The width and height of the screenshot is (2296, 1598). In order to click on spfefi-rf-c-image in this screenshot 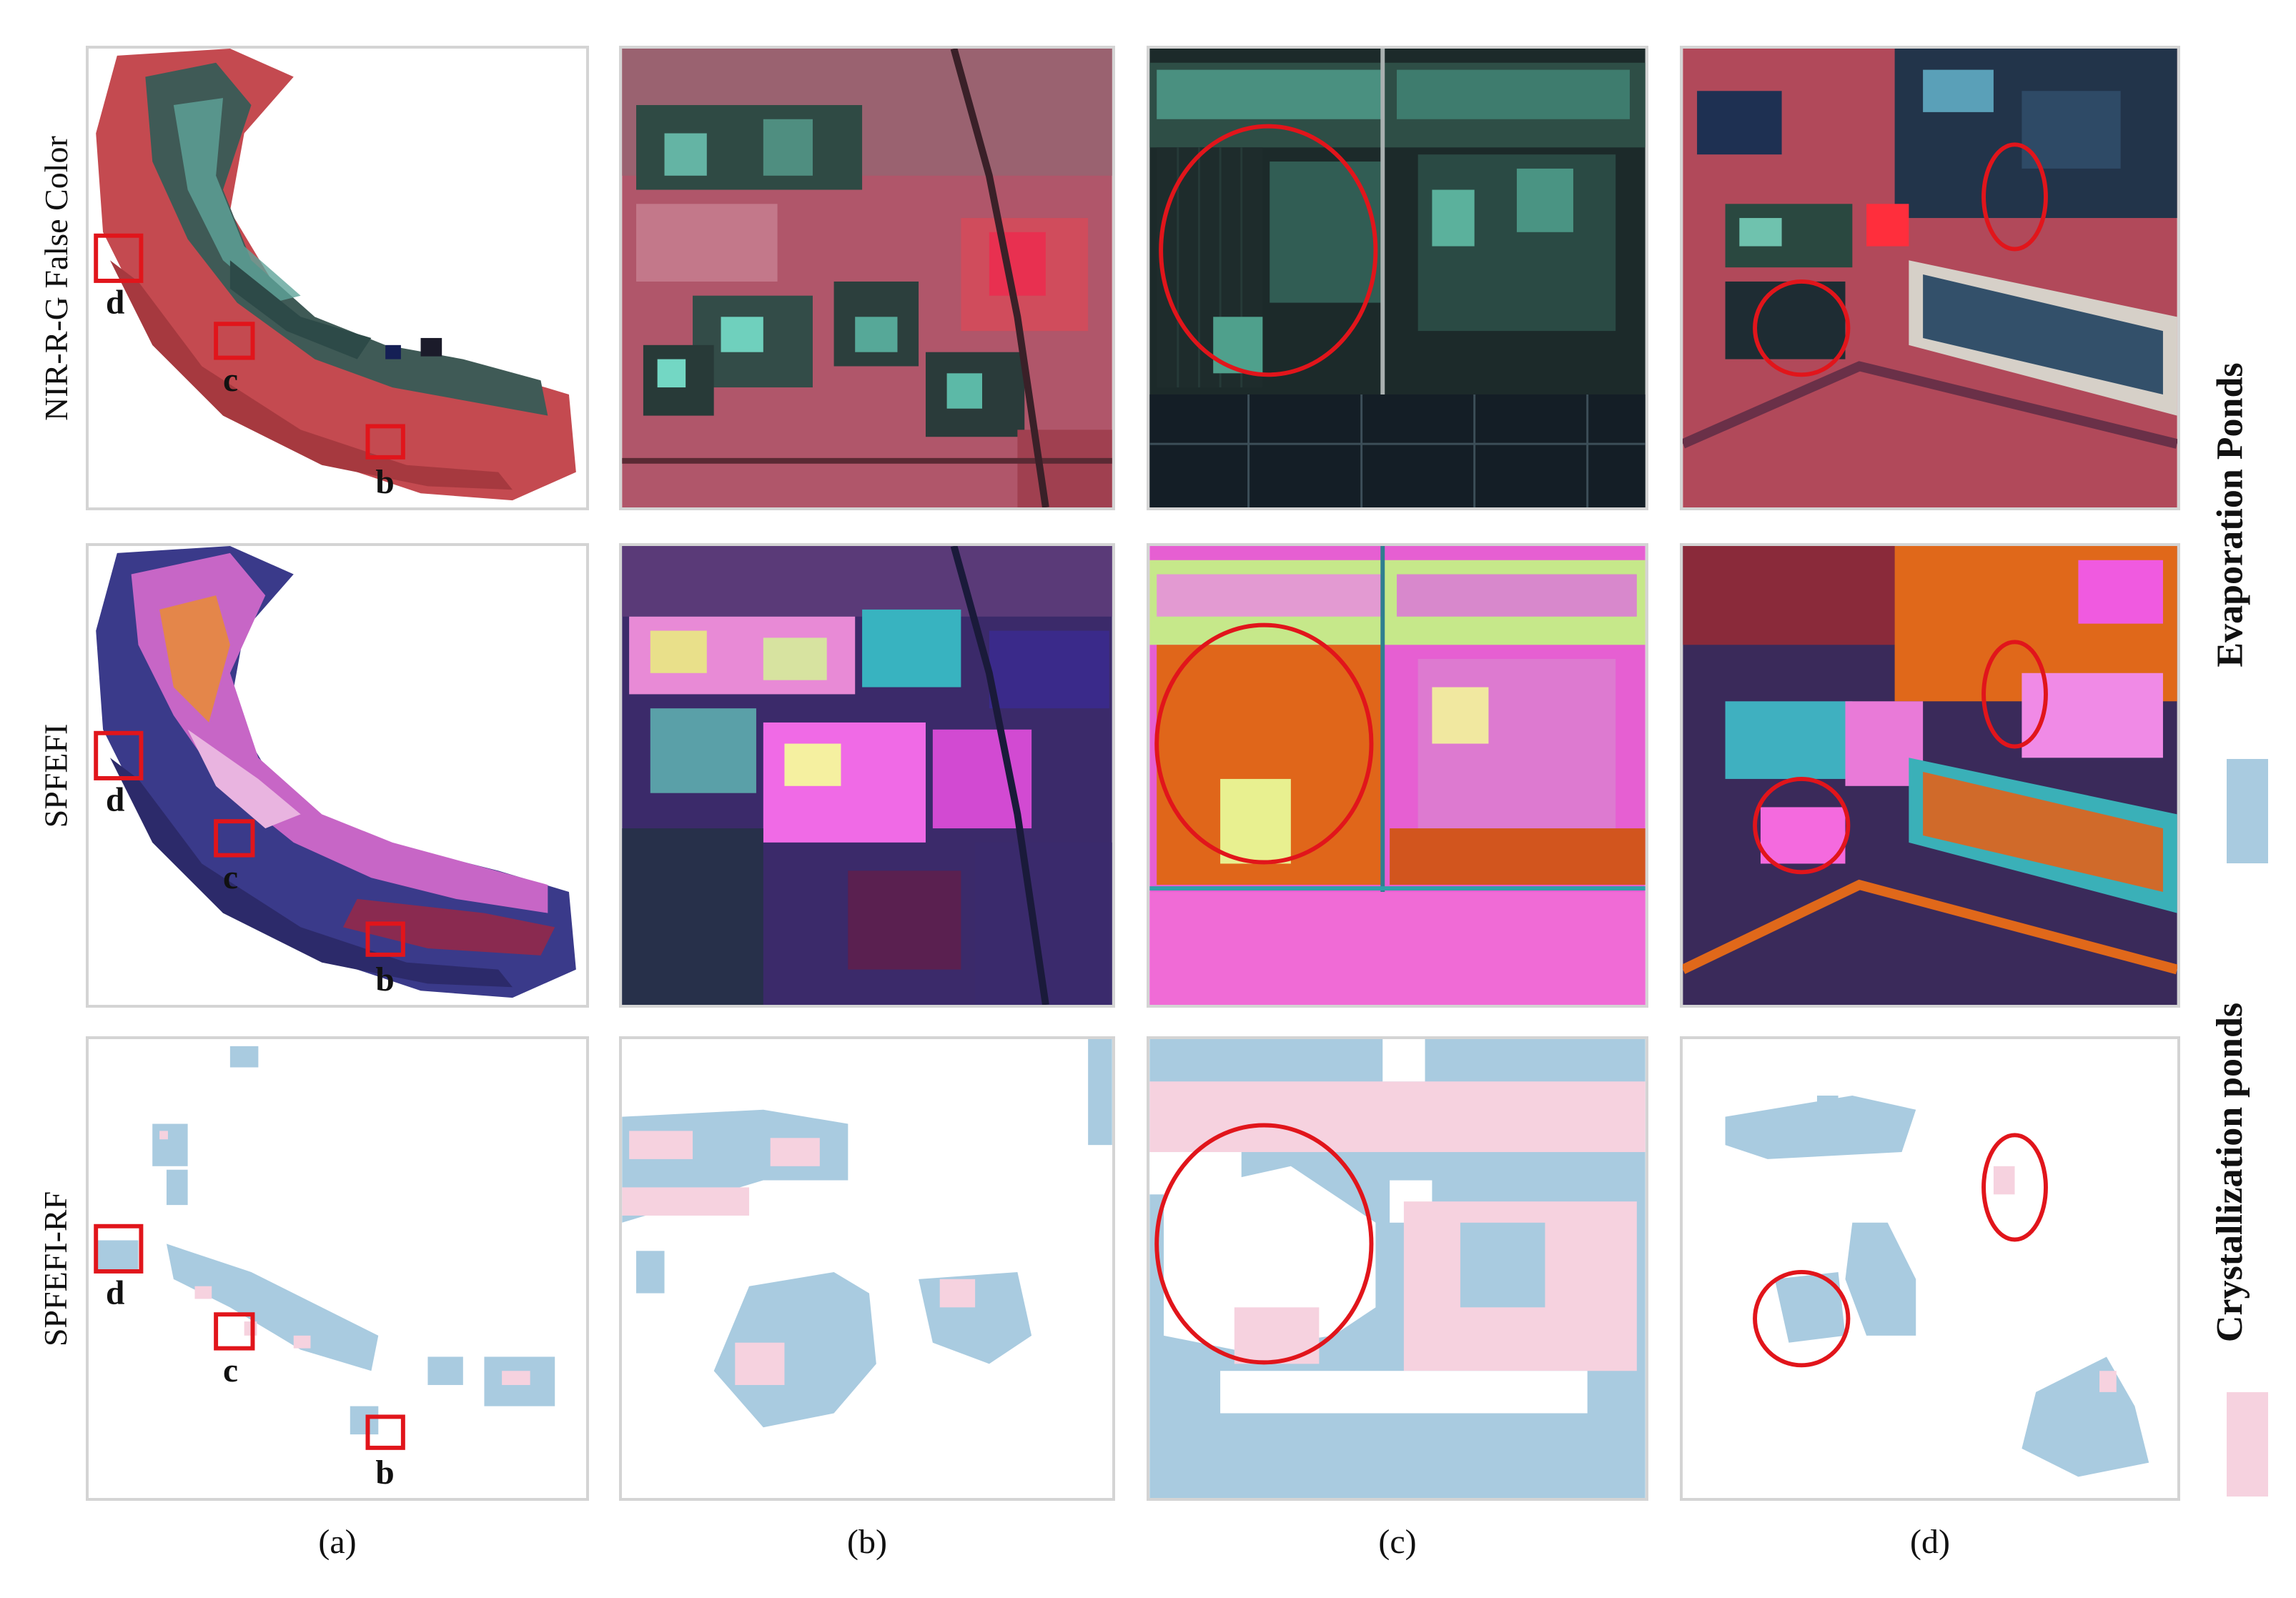, I will do `click(1397, 1268)`.